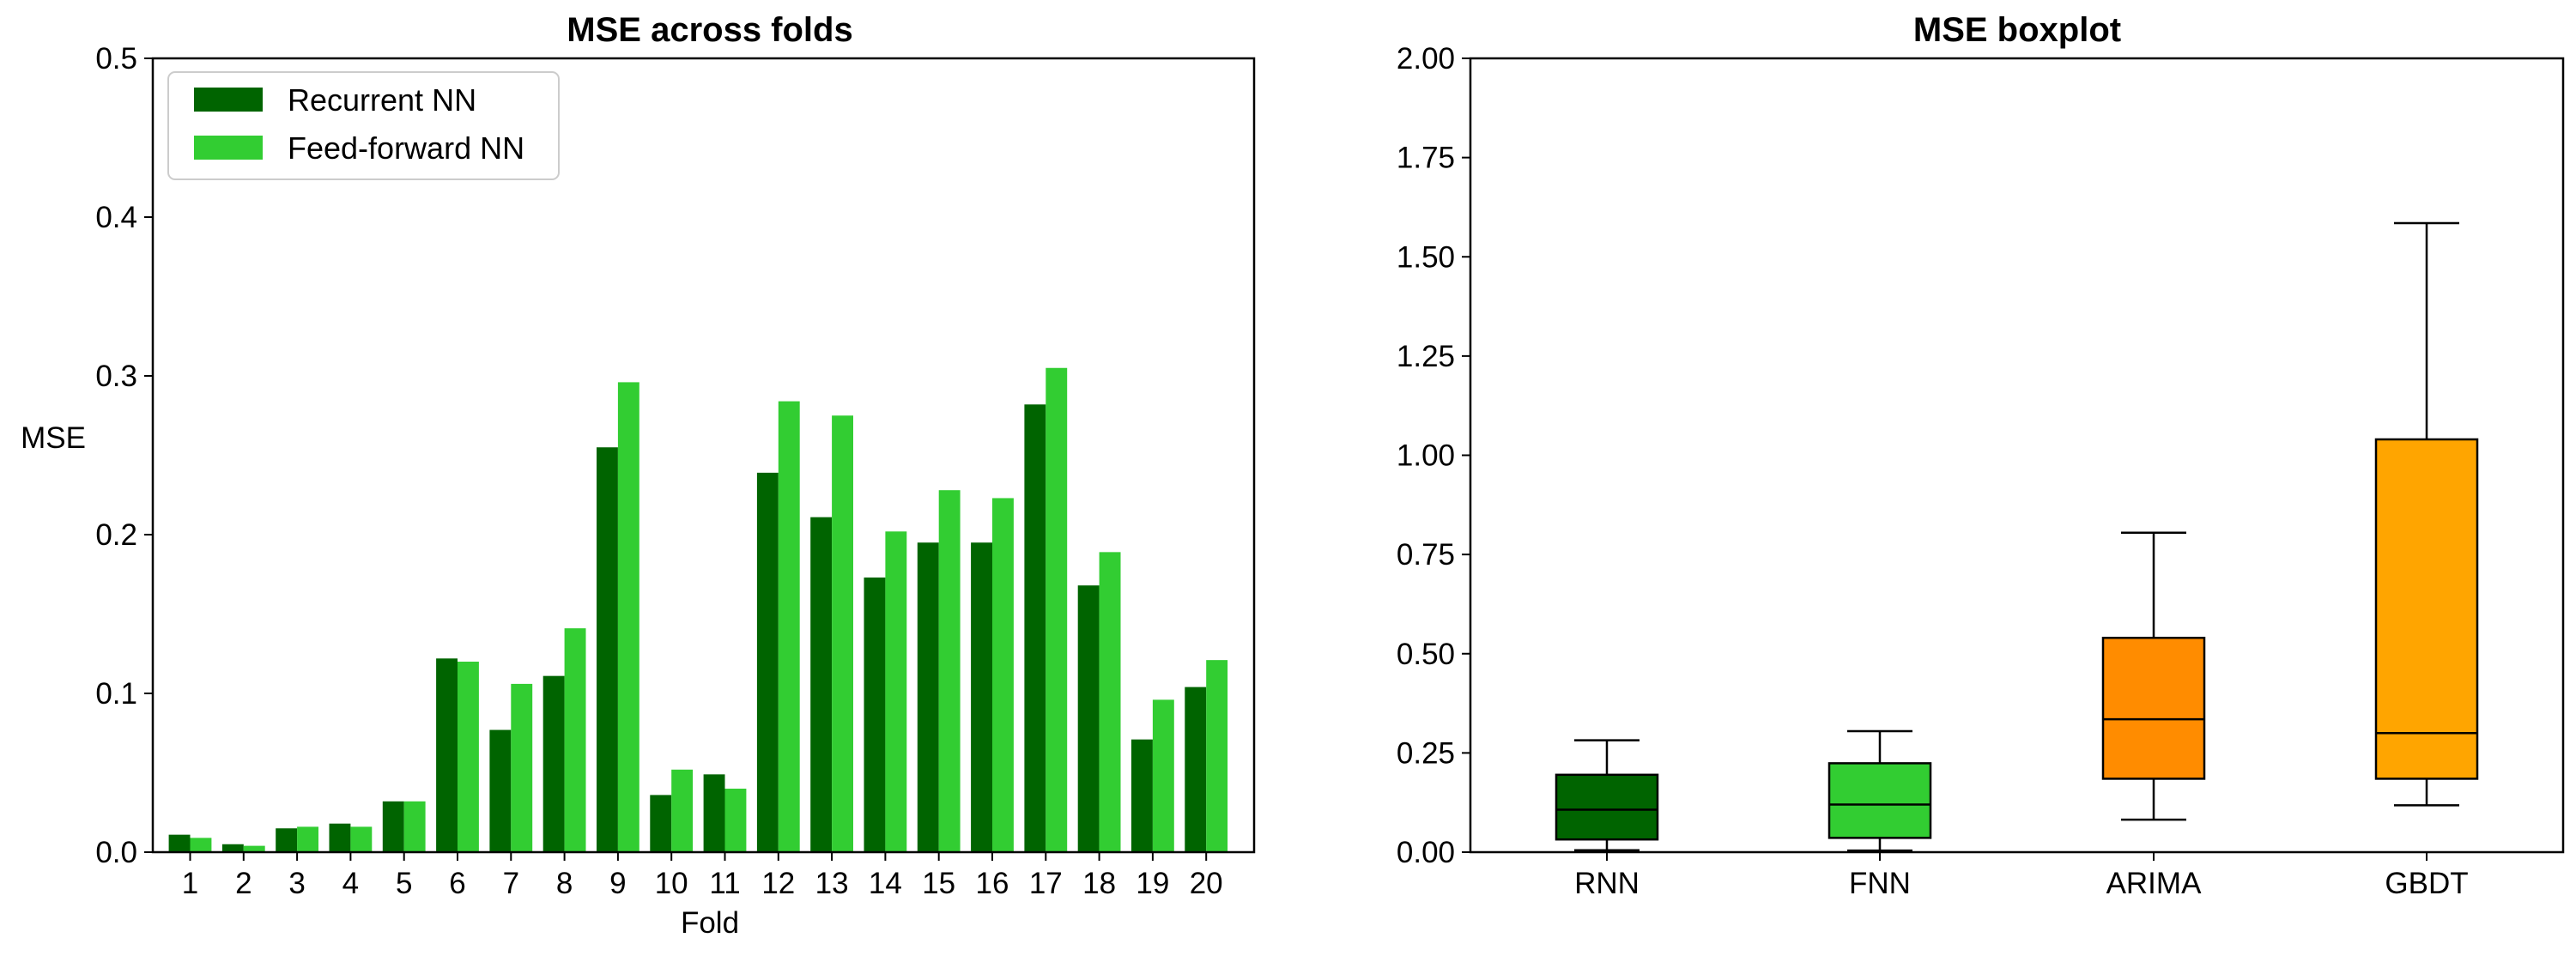  What do you see at coordinates (53, 438) in the screenshot?
I see `bar-y-axis-label: MSE` at bounding box center [53, 438].